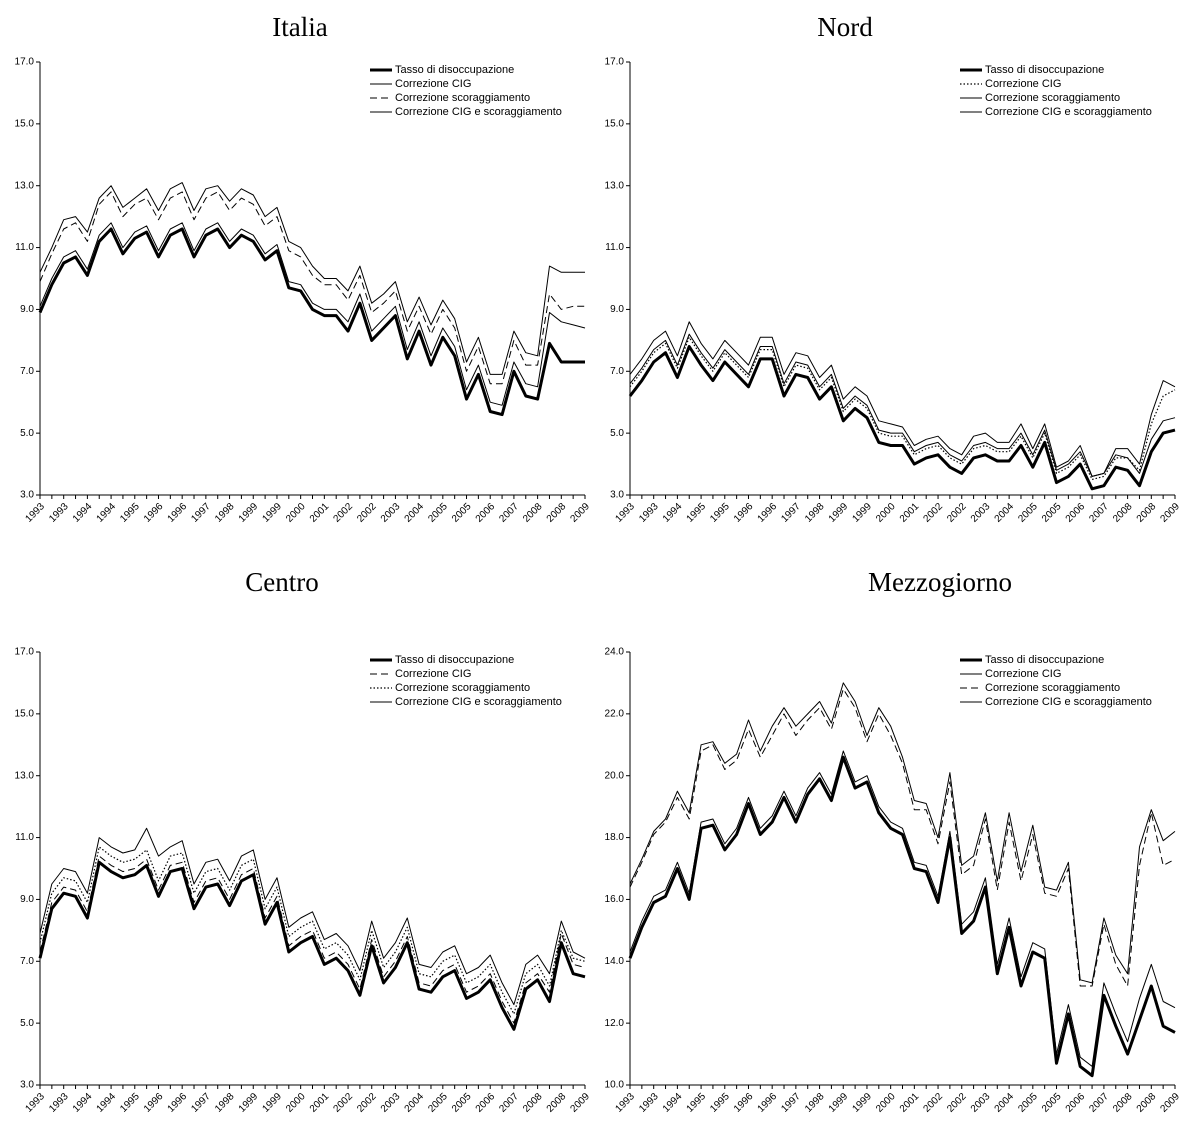 The width and height of the screenshot is (1181, 1129). I want to click on y-tick-label: 10.0, so click(615, 1085).